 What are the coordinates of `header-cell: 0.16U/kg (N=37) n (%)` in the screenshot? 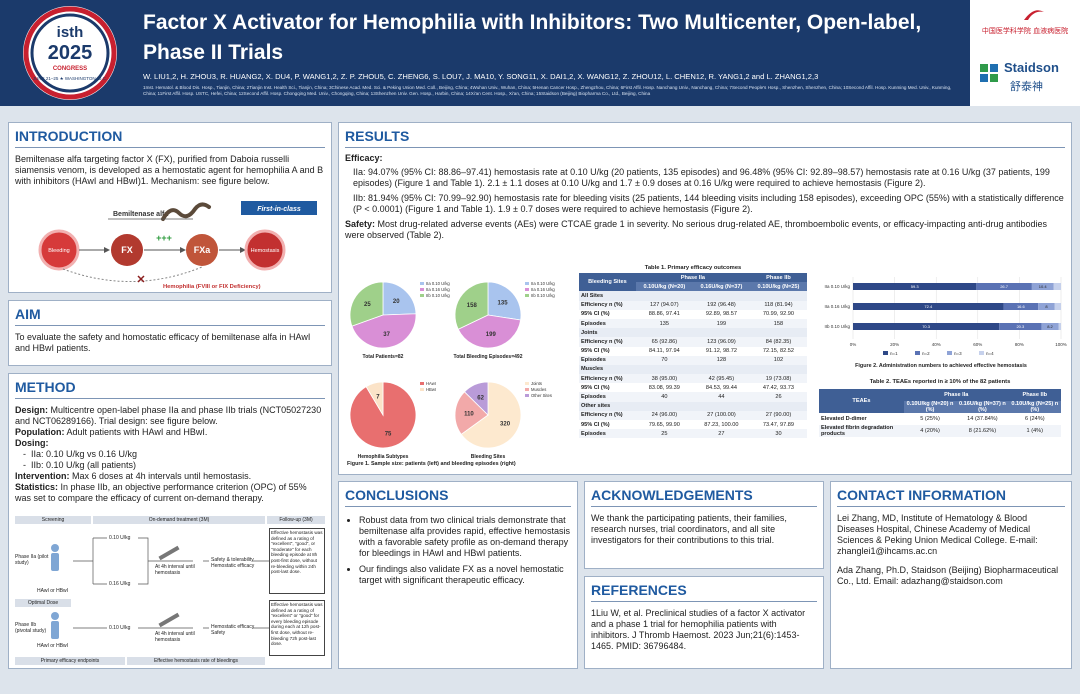 It's located at (982, 407).